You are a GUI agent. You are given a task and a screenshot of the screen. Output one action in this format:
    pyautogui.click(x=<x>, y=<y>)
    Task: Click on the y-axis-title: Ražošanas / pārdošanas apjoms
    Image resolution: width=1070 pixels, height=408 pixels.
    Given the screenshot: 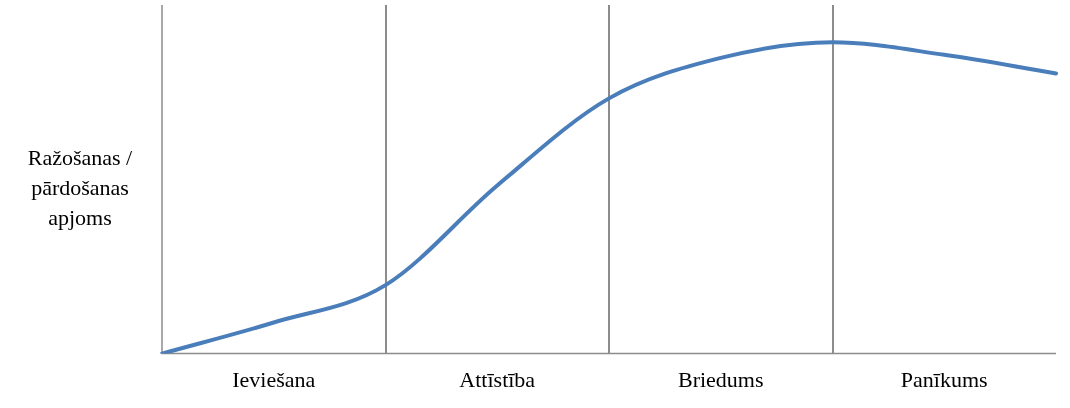 What is the action you would take?
    pyautogui.click(x=80, y=188)
    